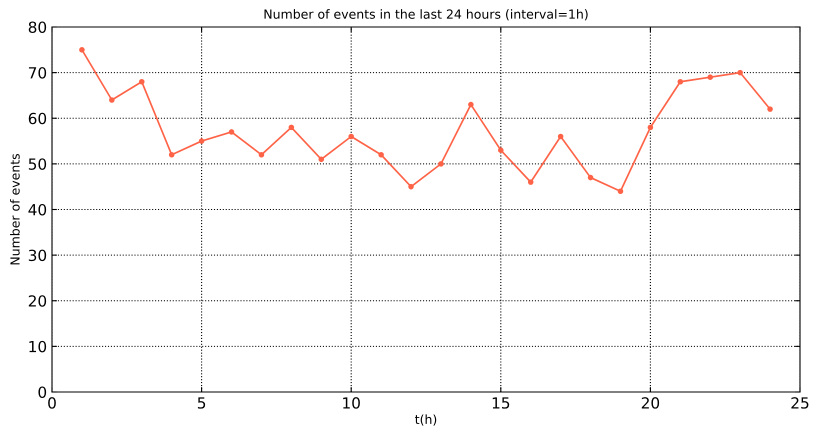 The image size is (813, 427). Describe the element at coordinates (42, 392) in the screenshot. I see `y-tick-label: 0` at that location.